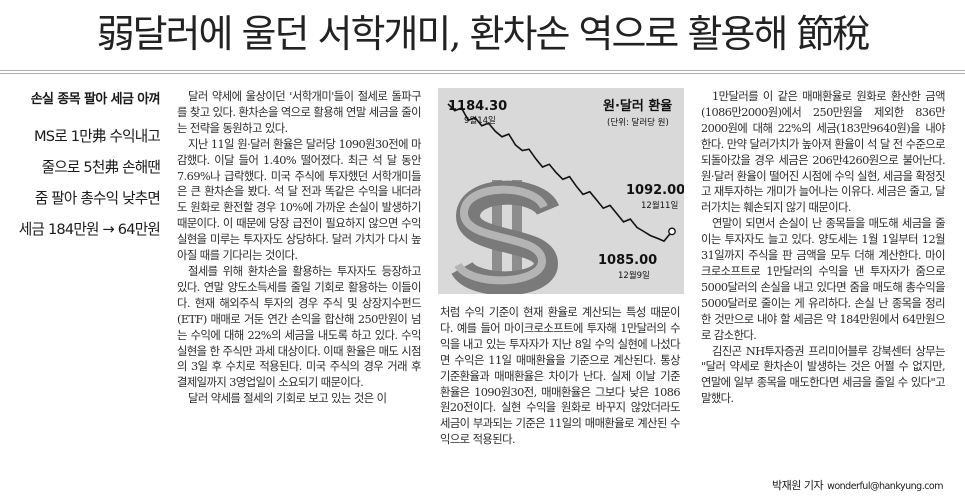  I want to click on dollar-sign-illustration, so click(505, 237).